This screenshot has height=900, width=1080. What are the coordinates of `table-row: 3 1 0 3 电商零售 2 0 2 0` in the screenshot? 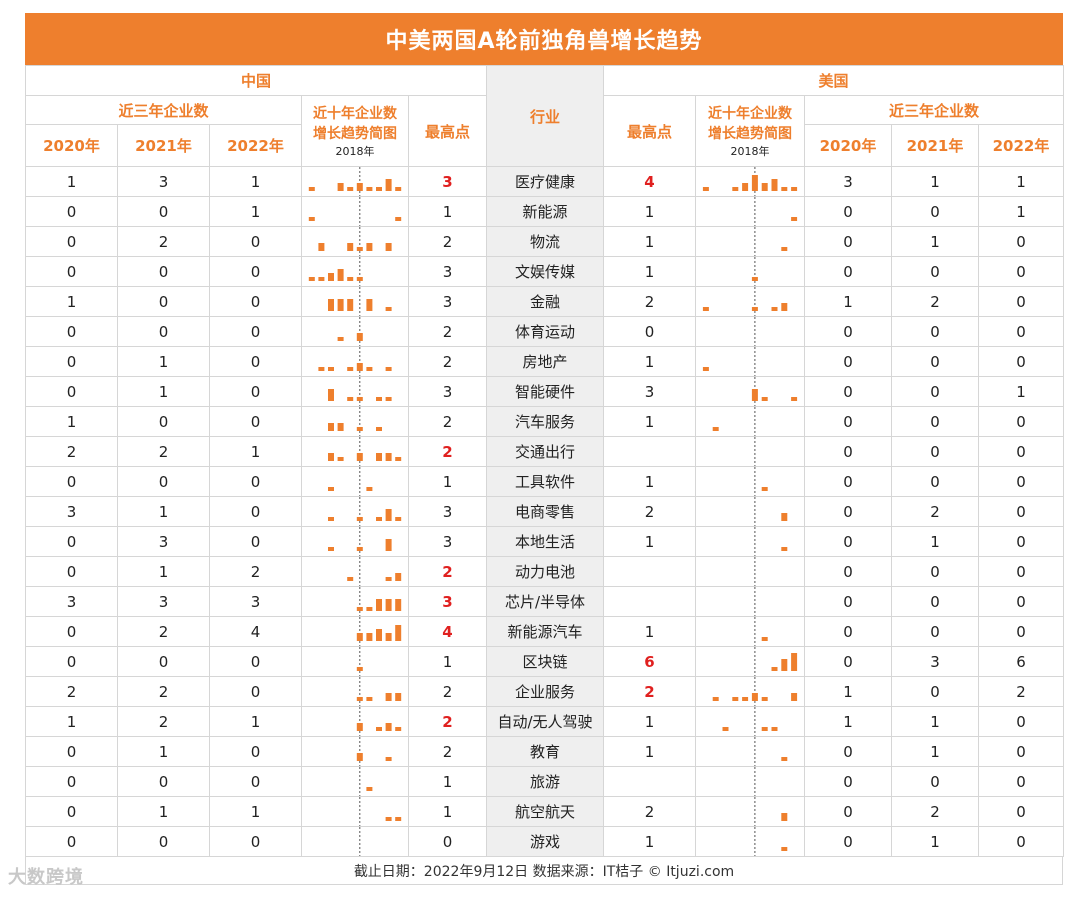 It's located at (544, 511).